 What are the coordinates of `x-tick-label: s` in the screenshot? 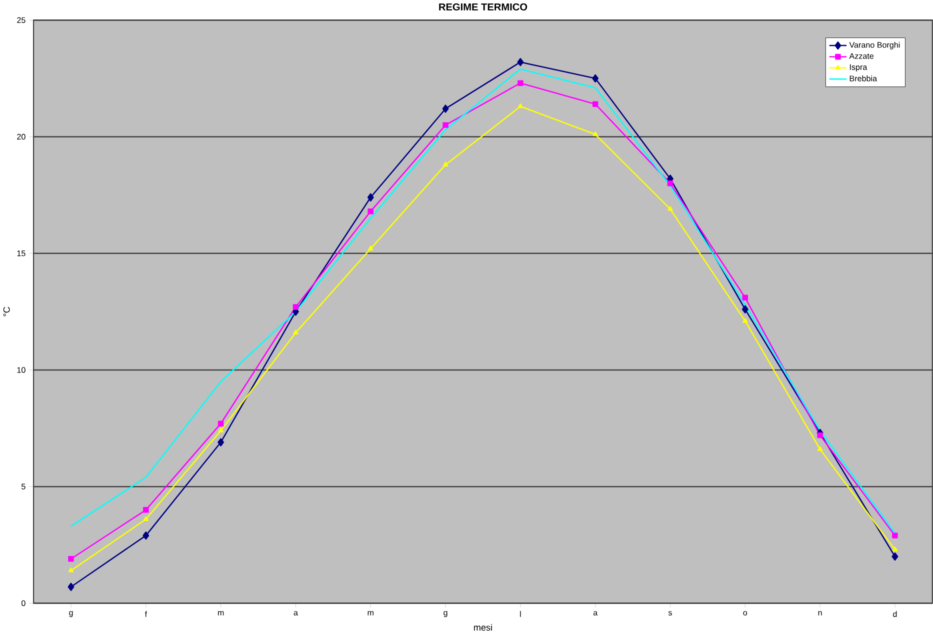 It's located at (670, 613).